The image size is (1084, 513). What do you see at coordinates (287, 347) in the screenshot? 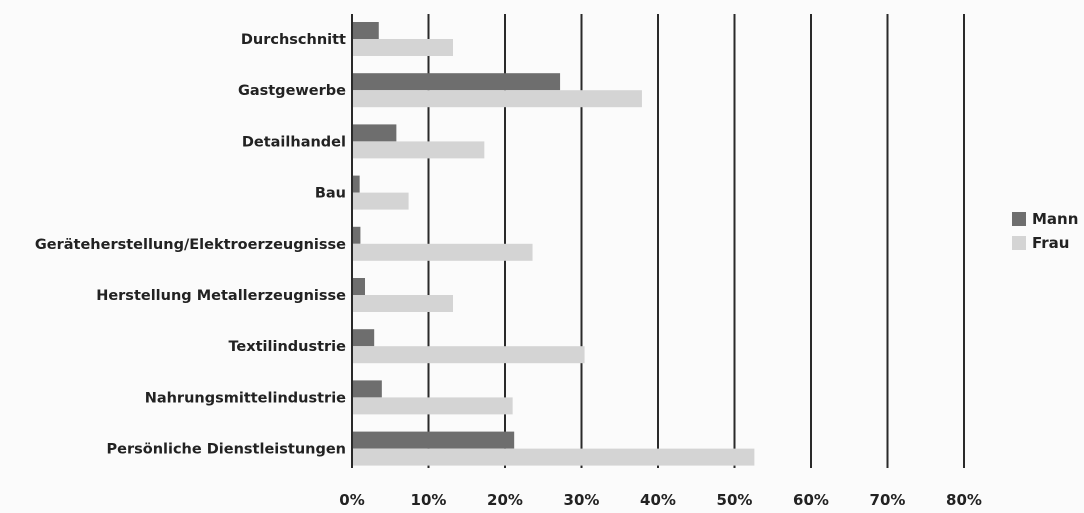
I see `category-label: Textilindustrie` at bounding box center [287, 347].